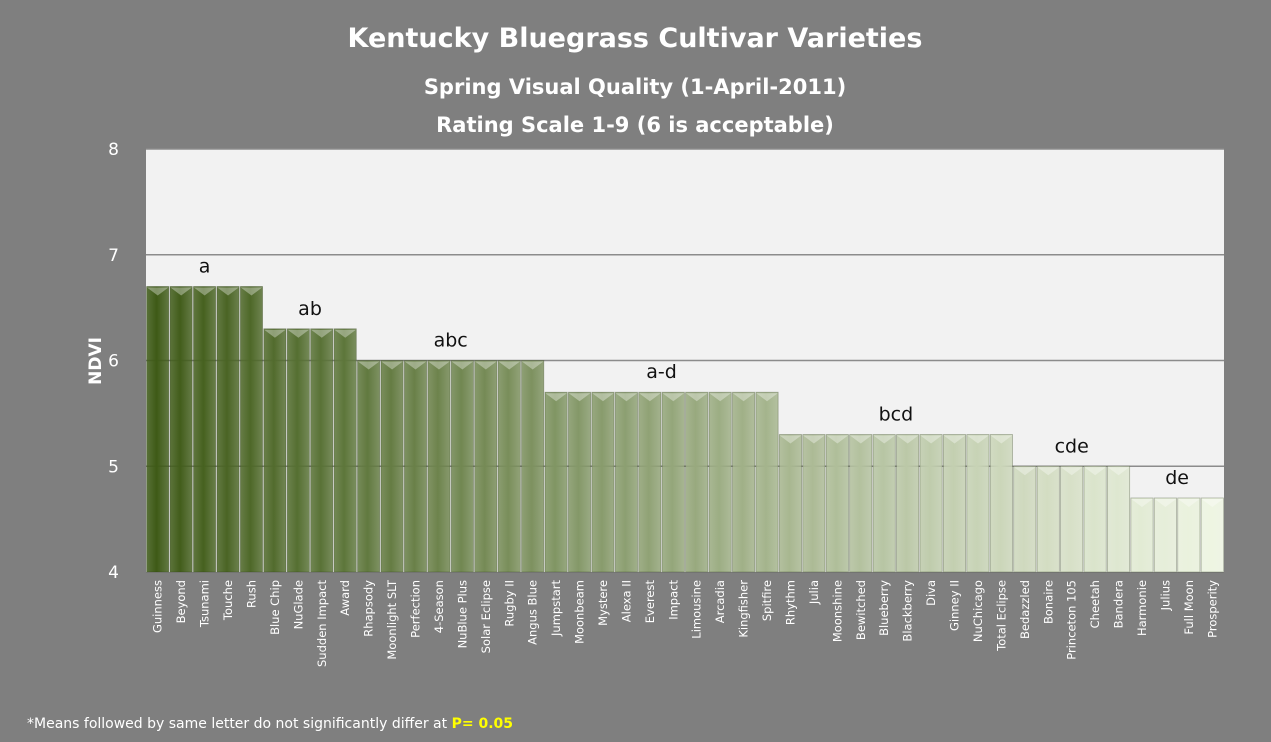 The image size is (1271, 742). Describe the element at coordinates (626, 601) in the screenshot. I see `x-tick-label: Alexa II` at that location.